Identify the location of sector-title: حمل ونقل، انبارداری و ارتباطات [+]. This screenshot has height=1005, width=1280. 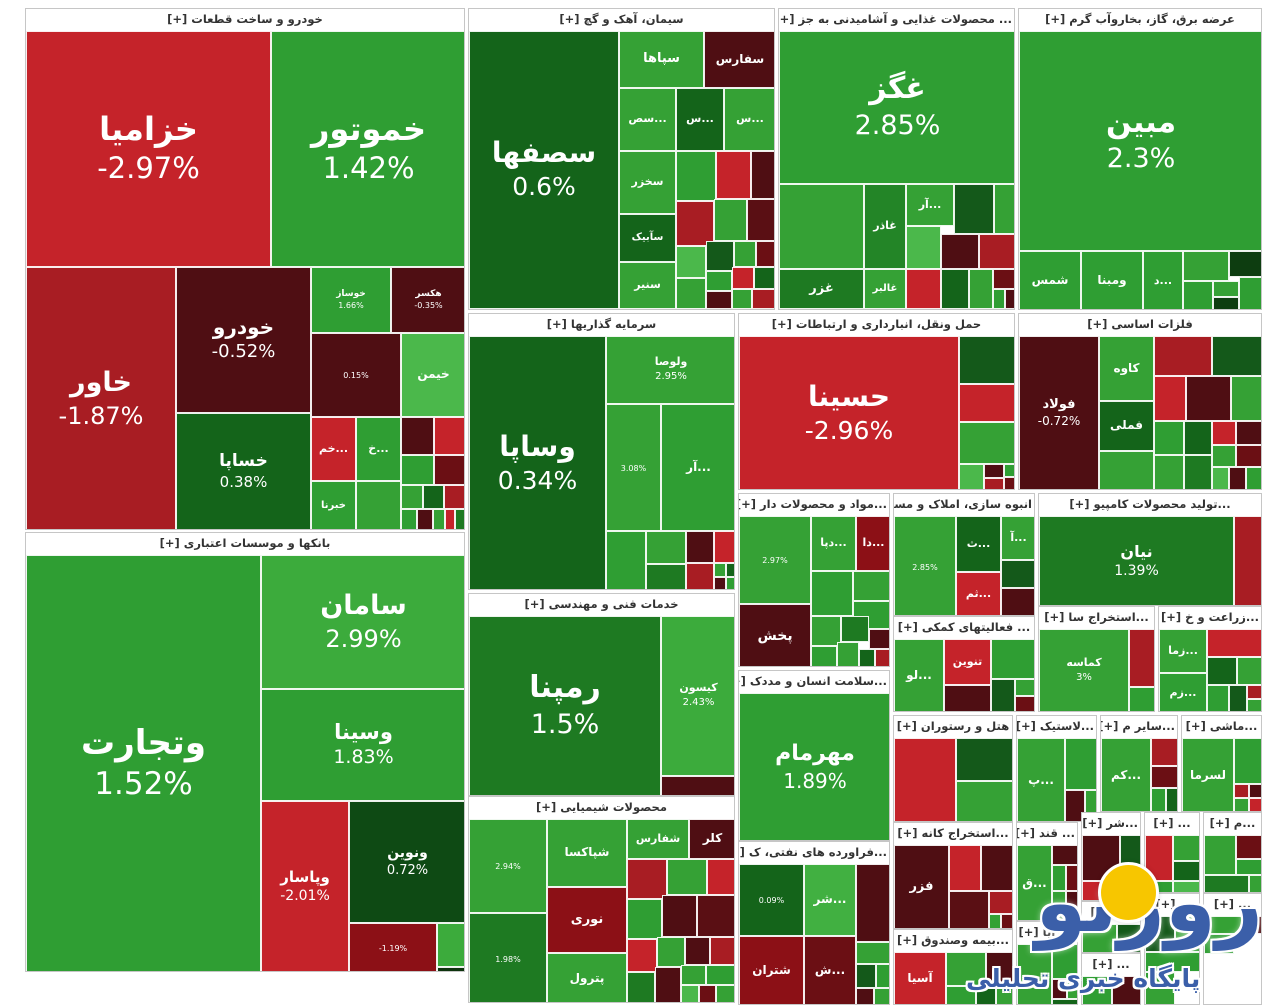
(876, 324).